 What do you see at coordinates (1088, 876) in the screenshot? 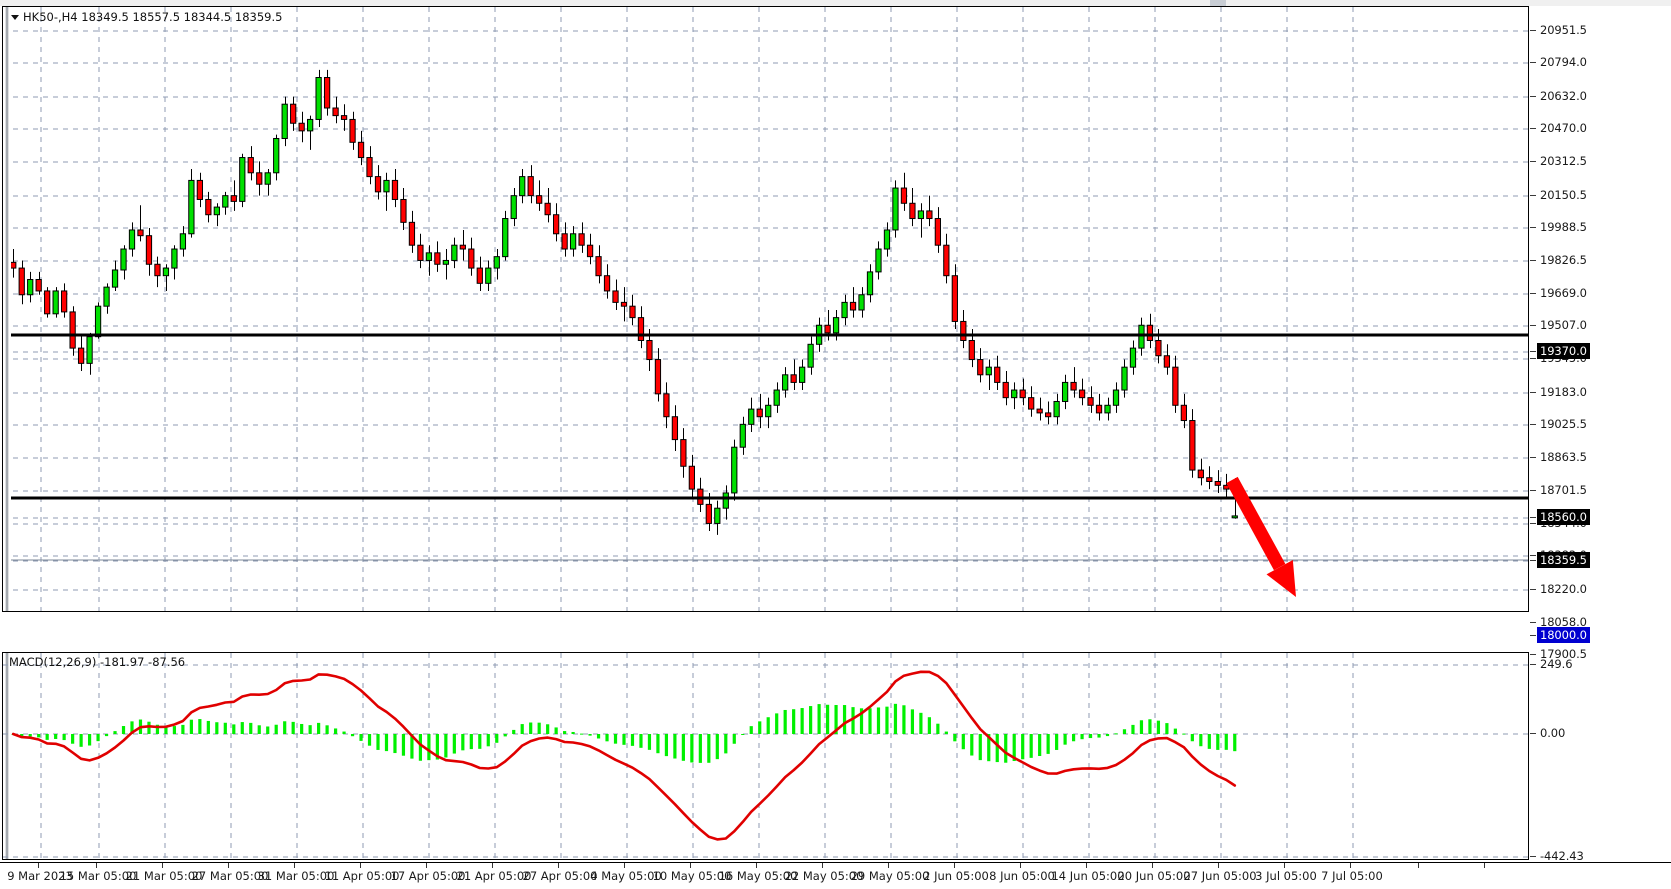
I see `time-axis-label: 14 Jun 05:00` at bounding box center [1088, 876].